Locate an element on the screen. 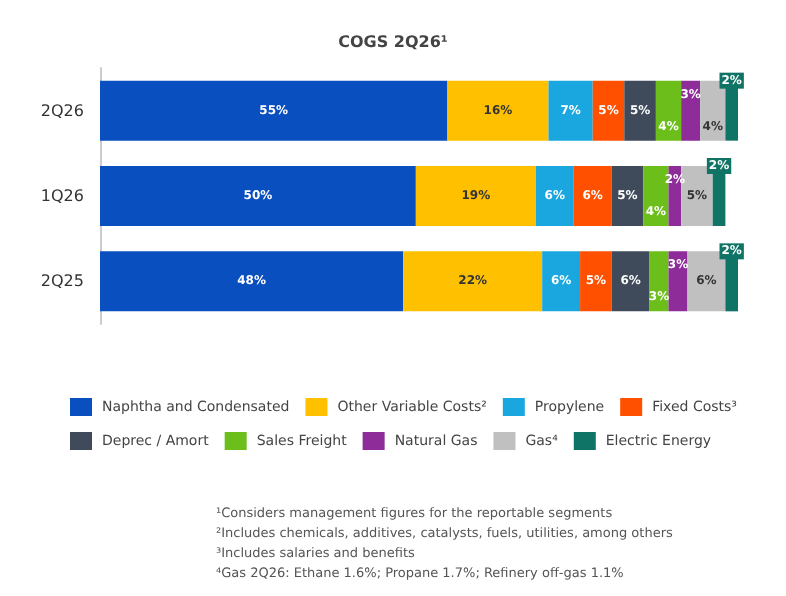 This screenshot has width=786, height=596. y-tick-label: 2Q26 is located at coordinates (62, 110).